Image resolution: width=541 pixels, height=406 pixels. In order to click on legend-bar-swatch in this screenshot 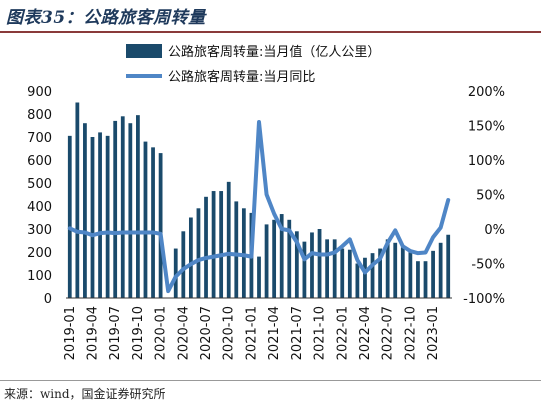, I will do `click(144, 51)`.